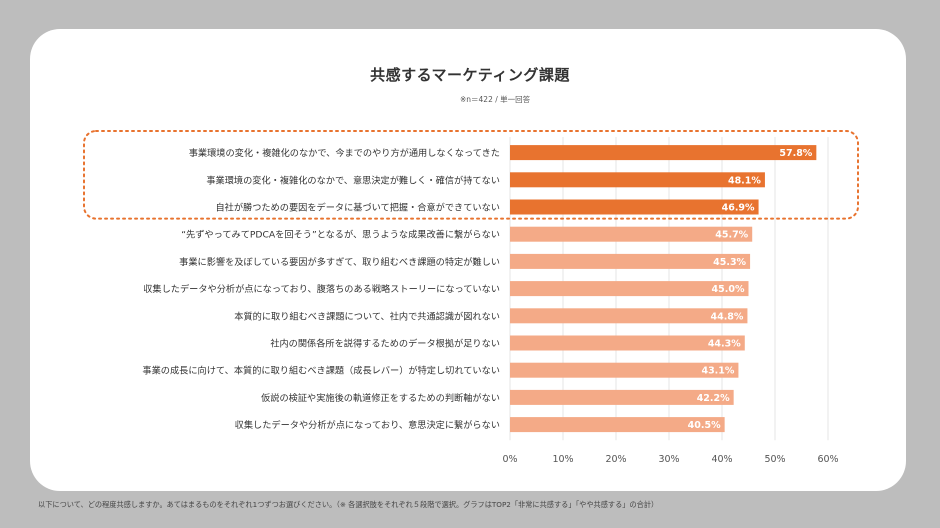 The image size is (940, 528). Describe the element at coordinates (385, 344) in the screenshot. I see `category-label: 社内の関係各所を説得するためのデータ根拠が足りない` at that location.